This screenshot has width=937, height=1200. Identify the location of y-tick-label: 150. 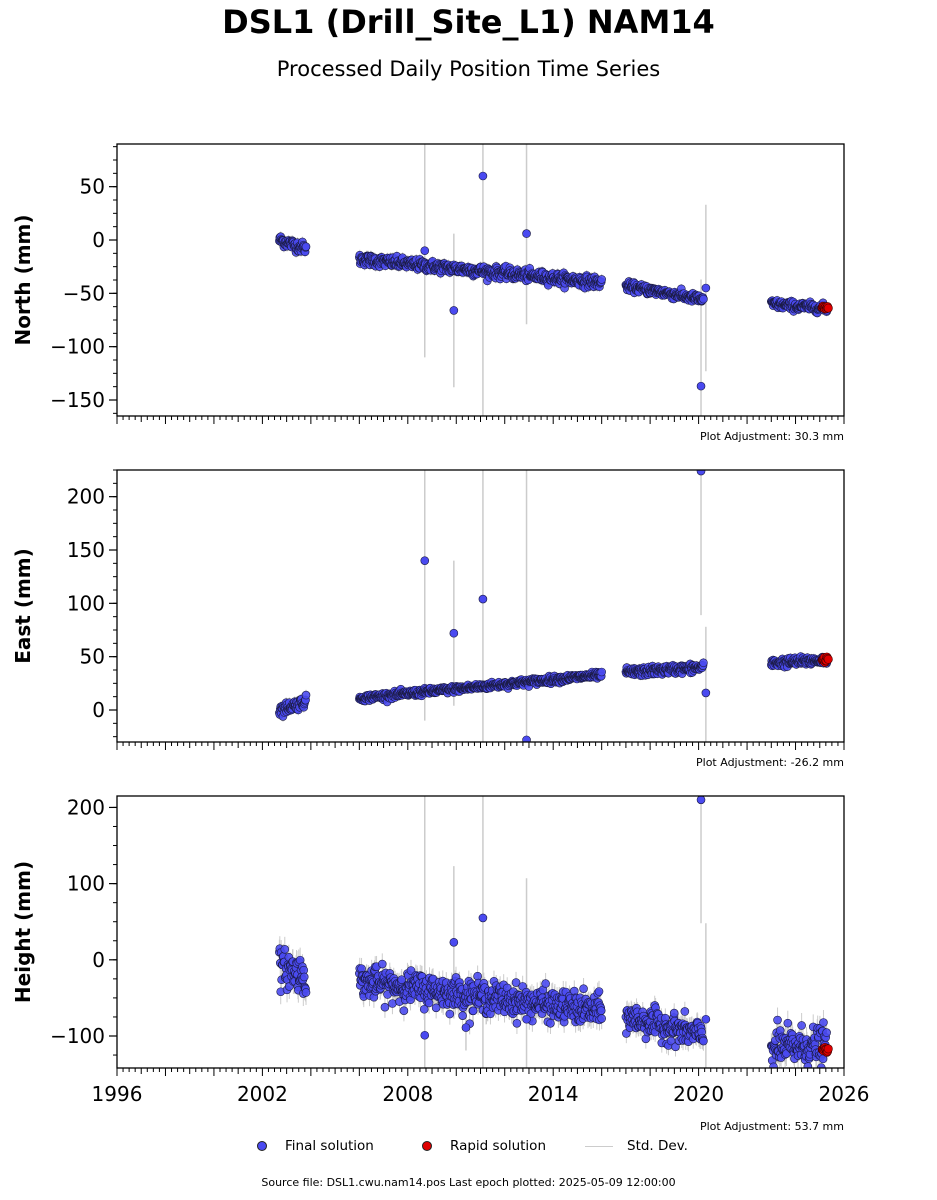
(86, 550).